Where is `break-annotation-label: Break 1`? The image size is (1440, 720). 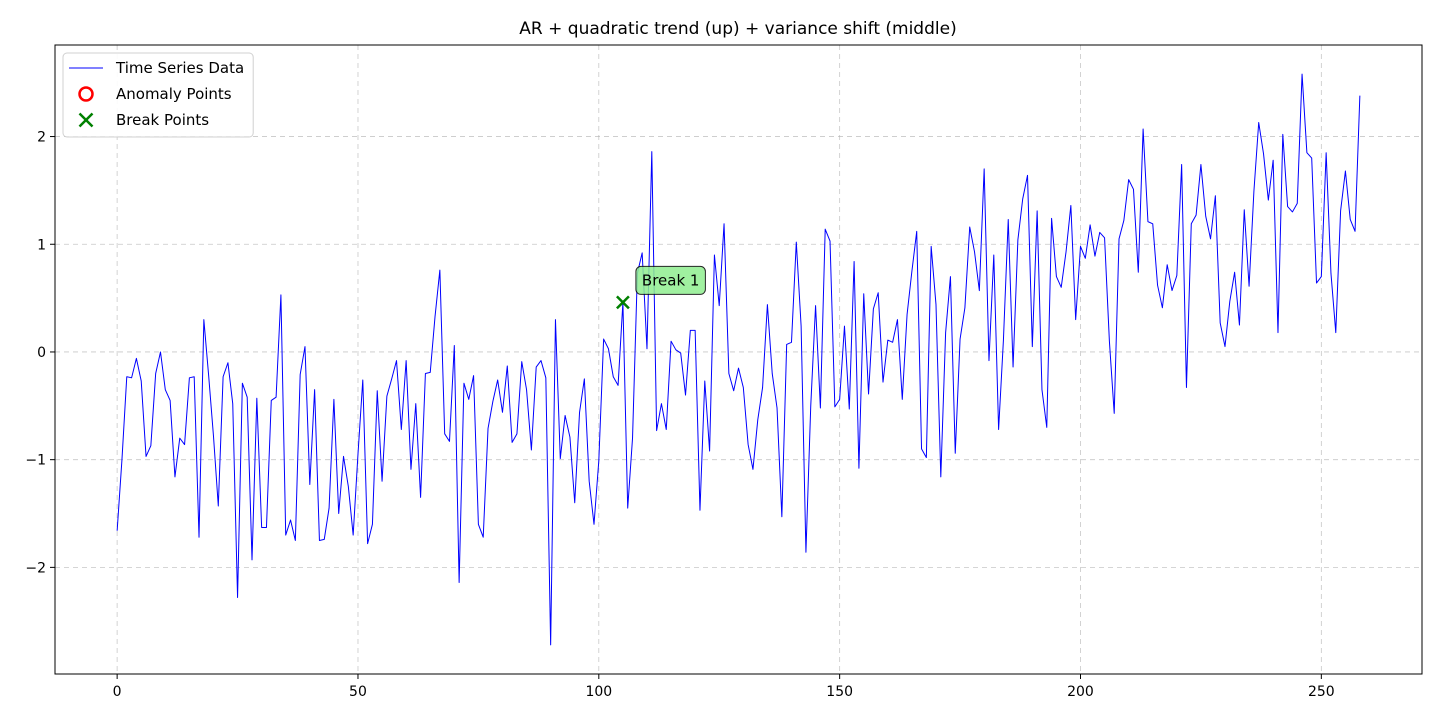 break-annotation-label: Break 1 is located at coordinates (671, 280).